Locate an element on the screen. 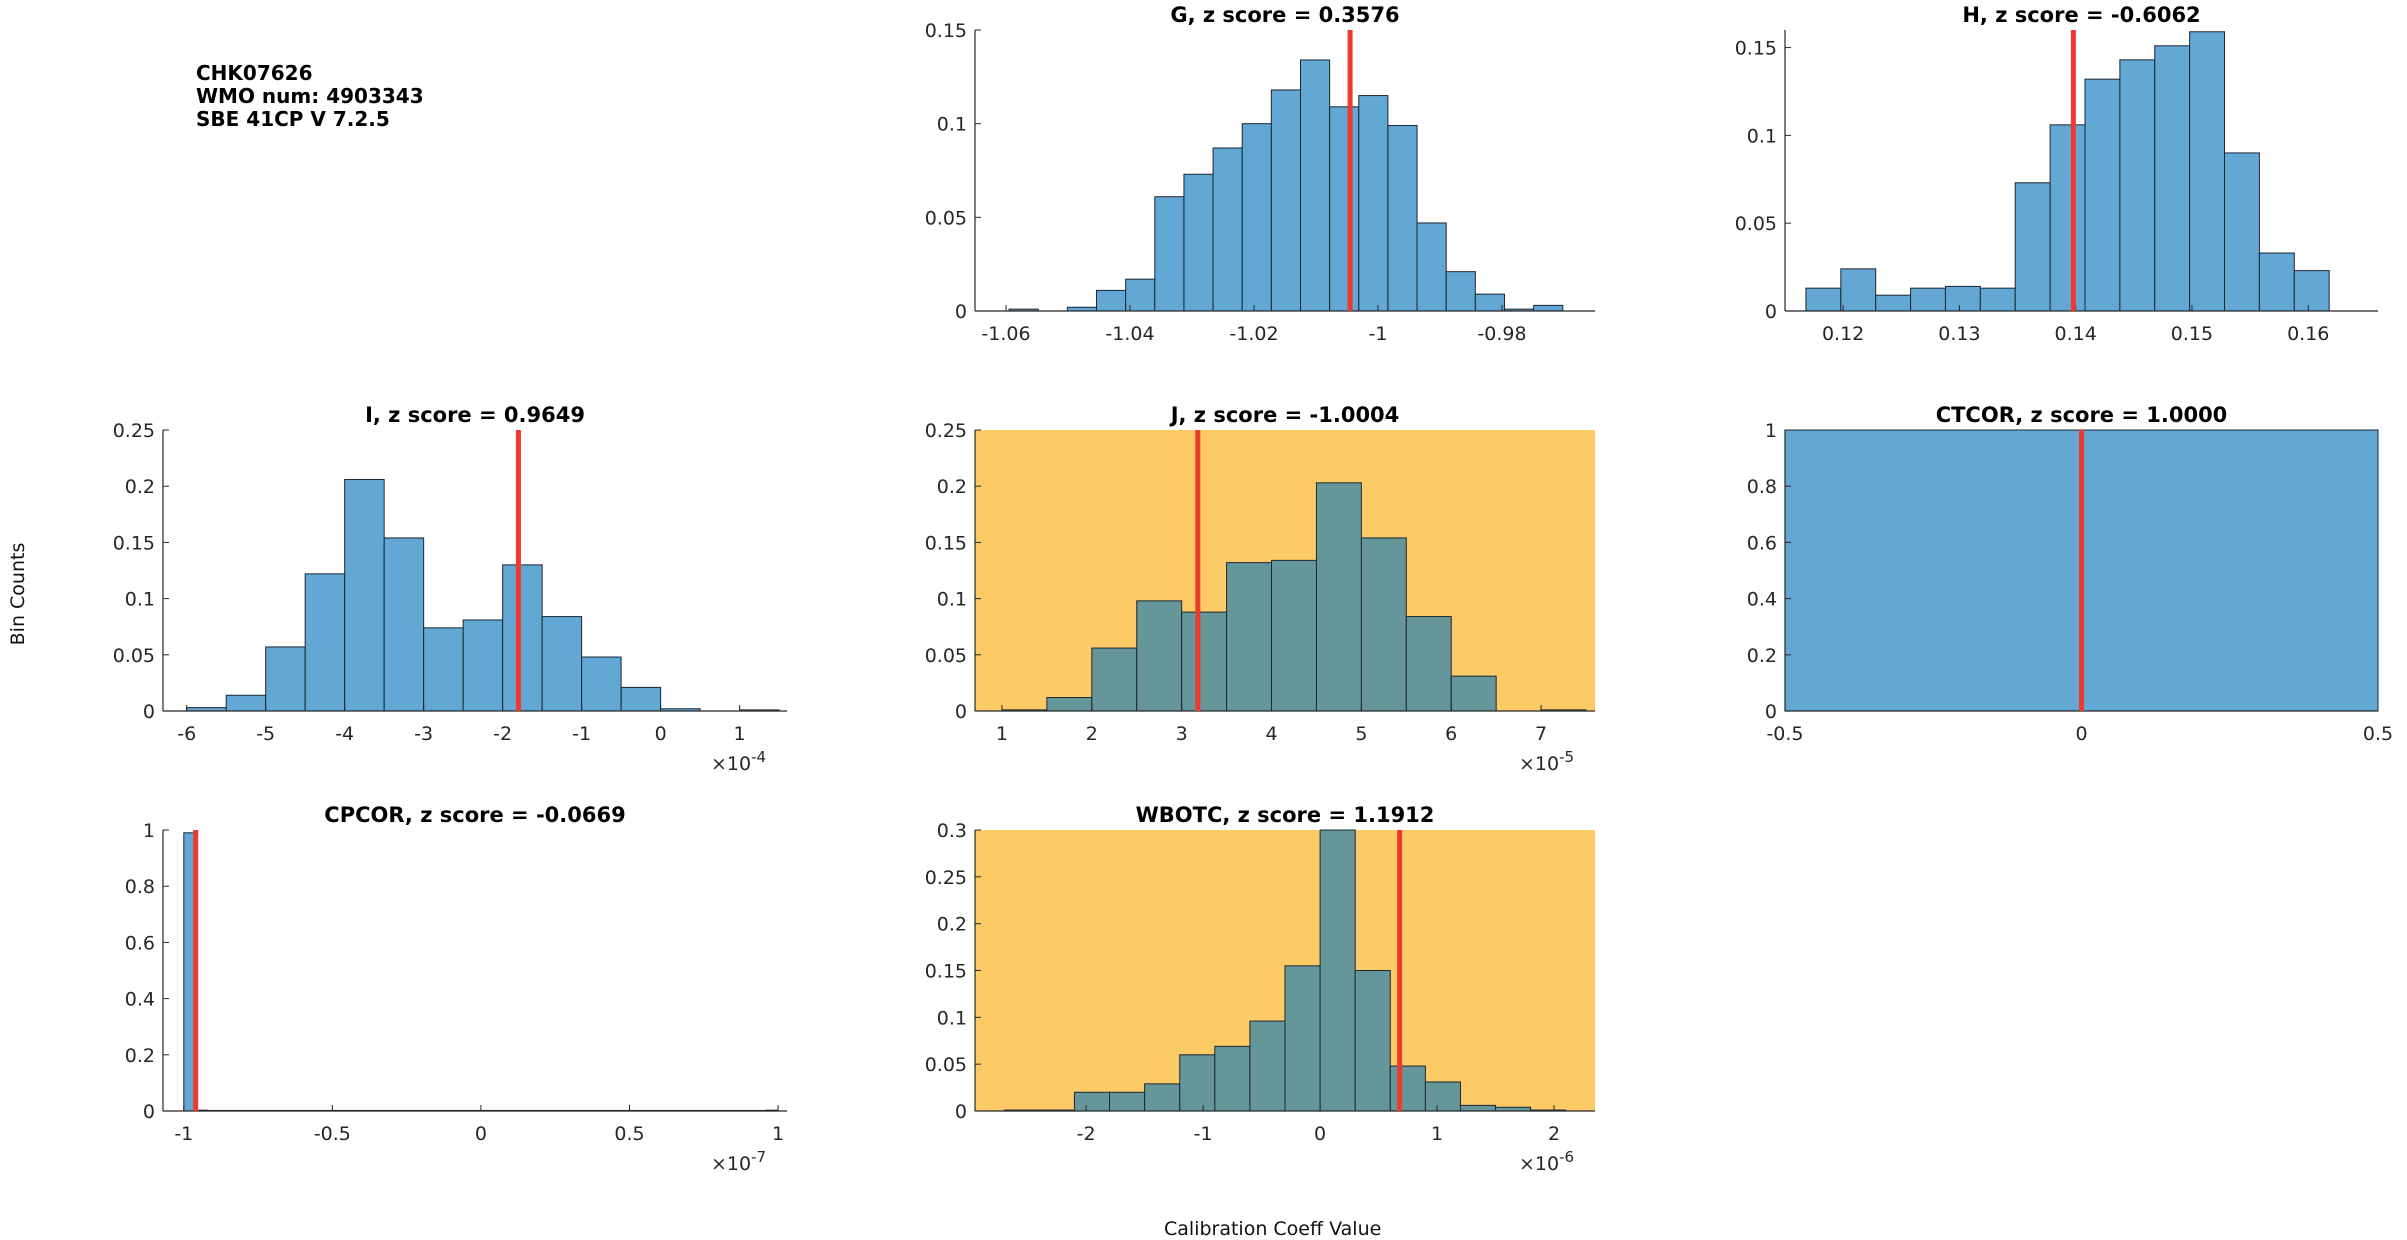 This screenshot has height=1240, width=2407. chart-g-title: G, z score = 0.3576 is located at coordinates (1284, 15).